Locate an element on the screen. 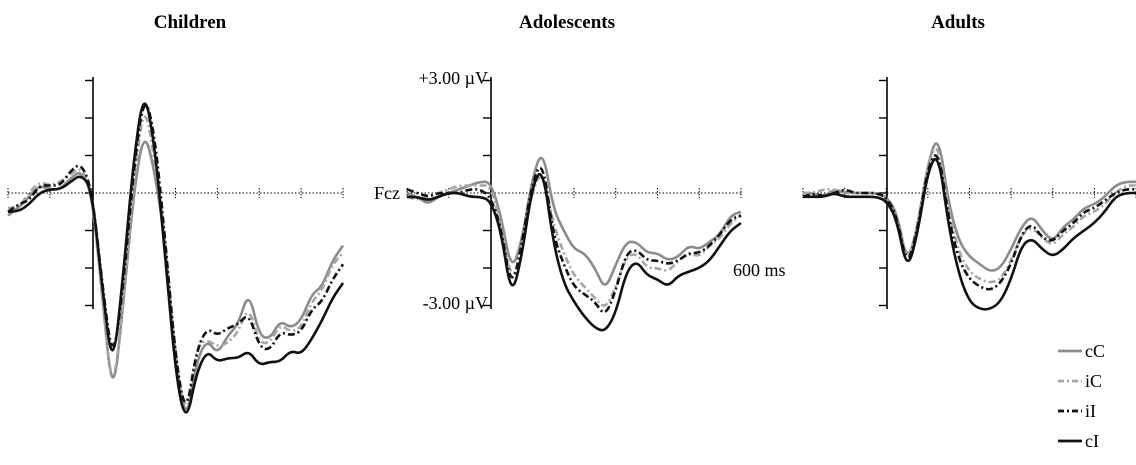  legend-label-cI: cI is located at coordinates (1092, 441).